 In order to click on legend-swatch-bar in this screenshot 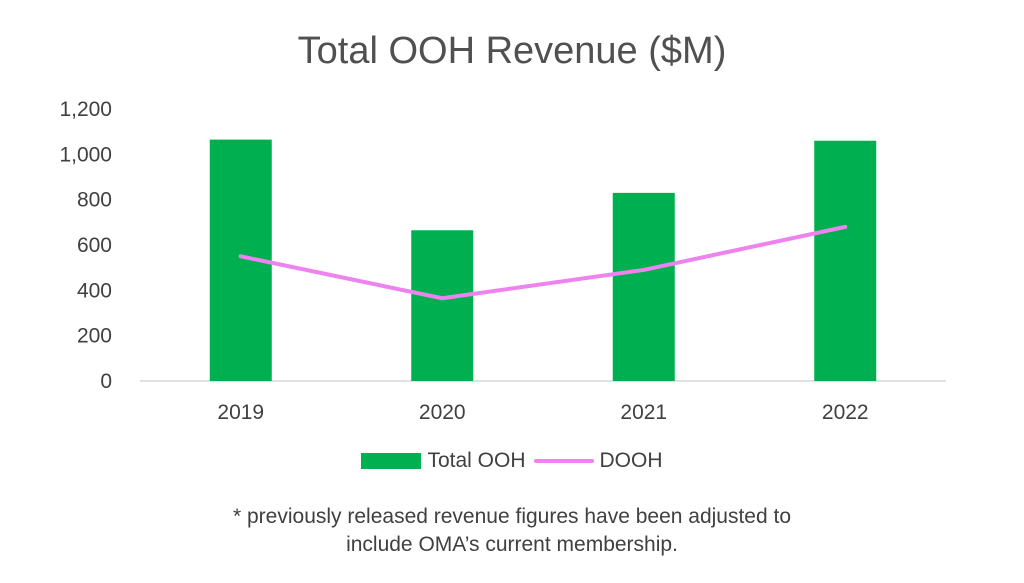, I will do `click(391, 461)`.